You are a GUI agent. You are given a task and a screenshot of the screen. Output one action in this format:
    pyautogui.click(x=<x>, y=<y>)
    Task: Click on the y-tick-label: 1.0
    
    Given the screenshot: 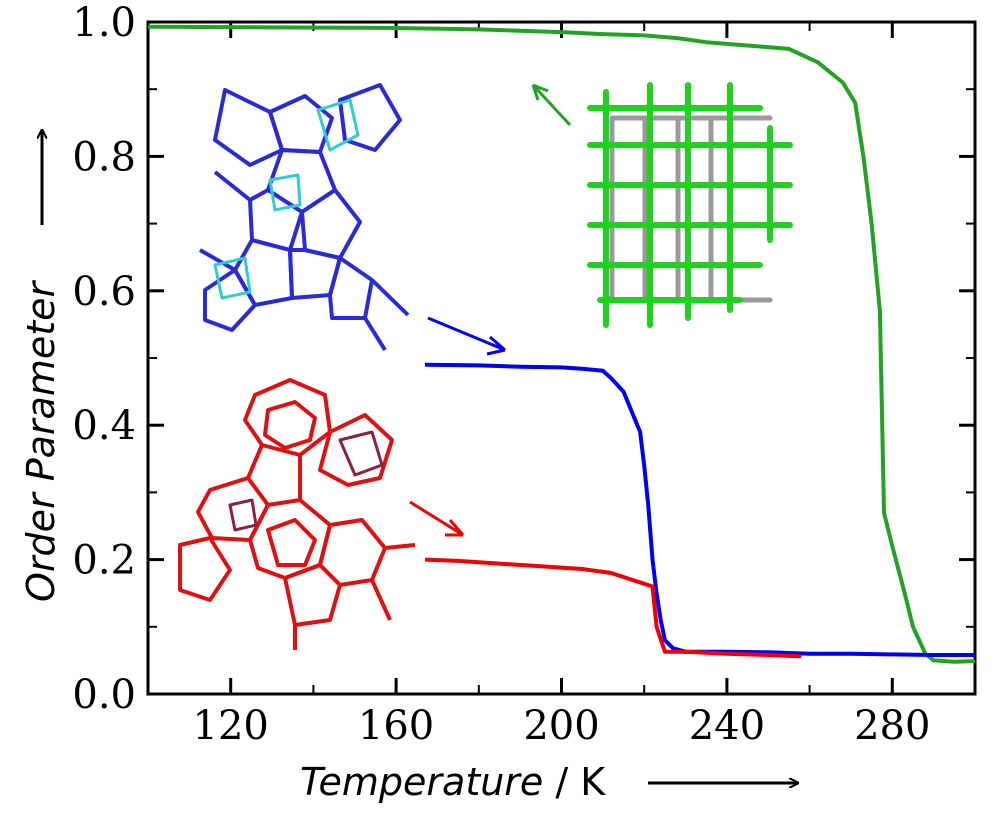 What is the action you would take?
    pyautogui.click(x=104, y=23)
    